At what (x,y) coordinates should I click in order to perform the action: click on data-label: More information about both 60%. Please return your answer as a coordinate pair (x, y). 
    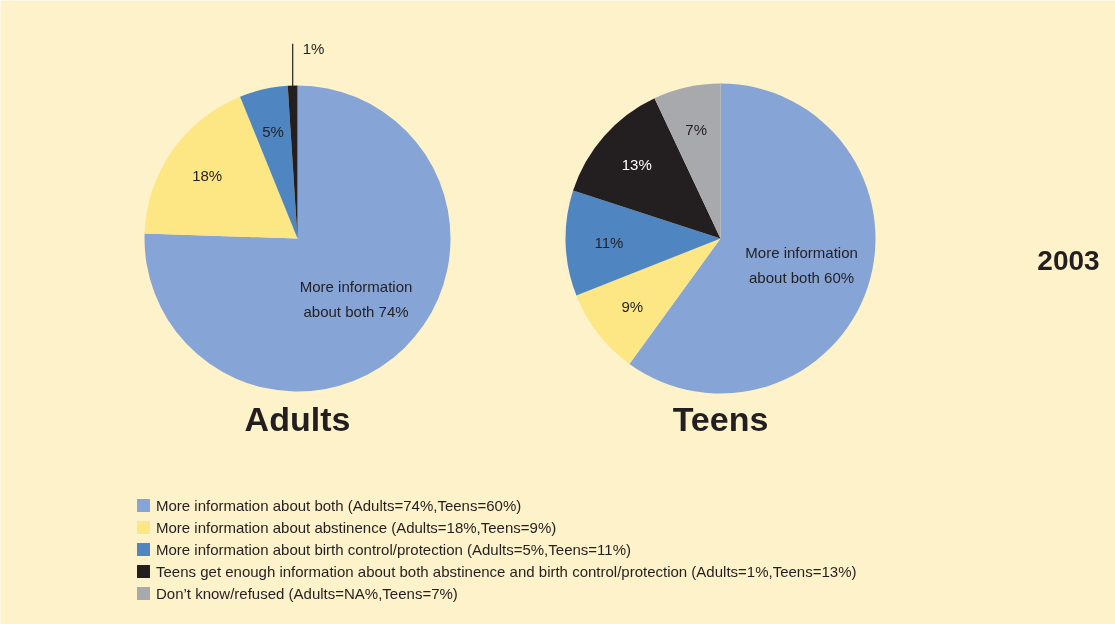
    Looking at the image, I should click on (801, 265).